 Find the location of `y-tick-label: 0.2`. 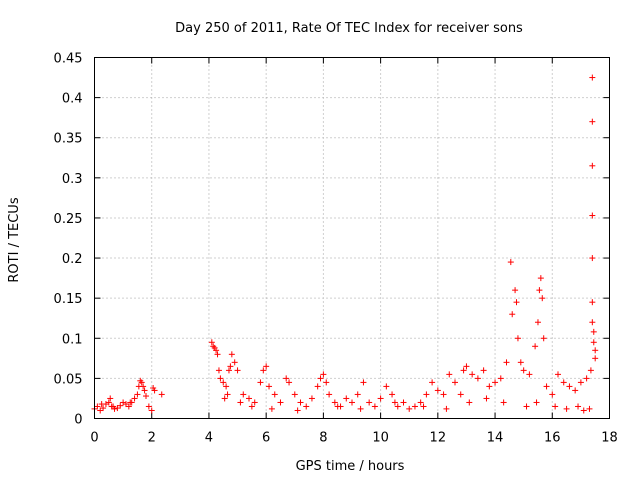

y-tick-label: 0.2 is located at coordinates (72, 259).